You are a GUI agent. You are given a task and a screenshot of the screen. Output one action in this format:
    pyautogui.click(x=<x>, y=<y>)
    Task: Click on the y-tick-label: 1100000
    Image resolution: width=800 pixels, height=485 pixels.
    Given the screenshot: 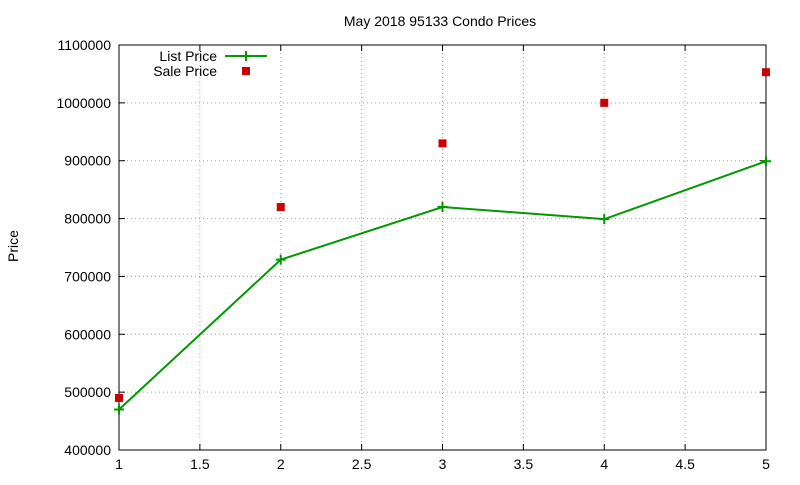 What is the action you would take?
    pyautogui.click(x=85, y=45)
    